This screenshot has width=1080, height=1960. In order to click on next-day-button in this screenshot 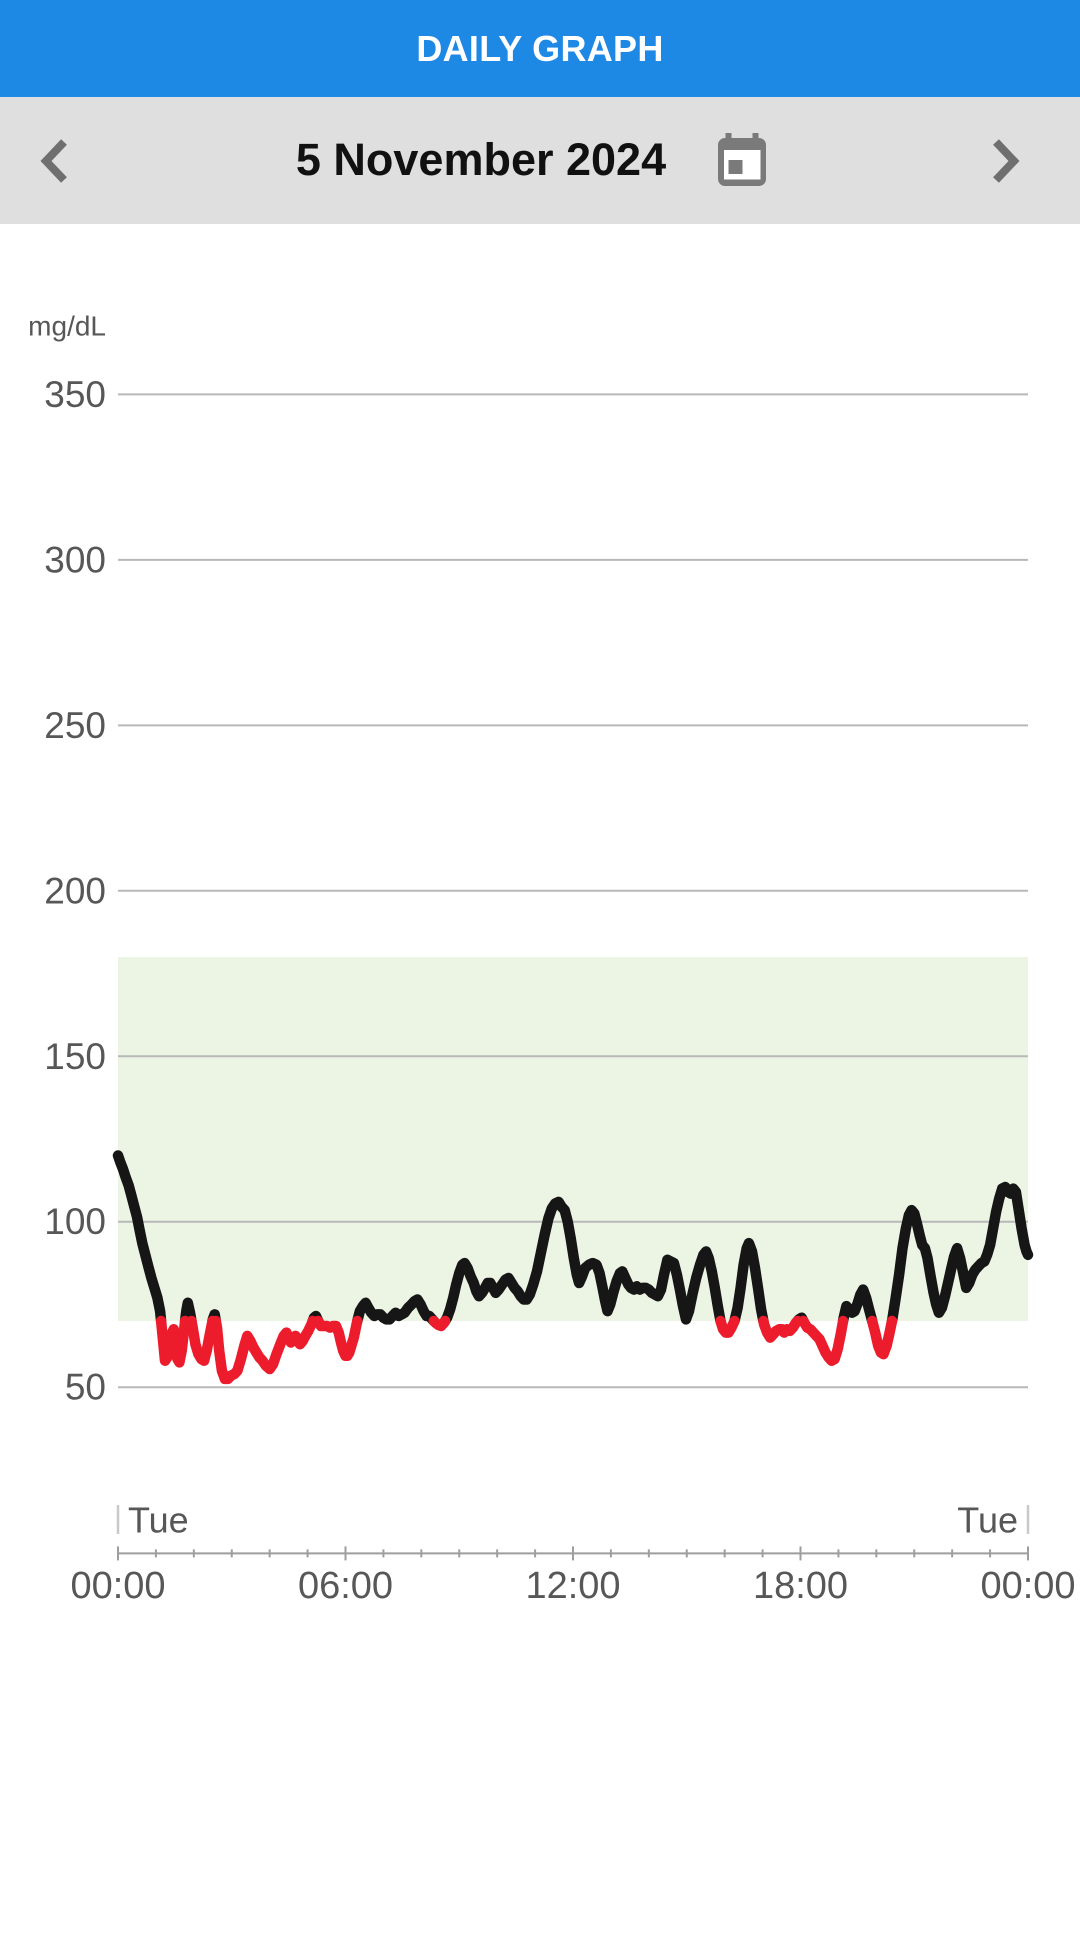, I will do `click(1025, 160)`.